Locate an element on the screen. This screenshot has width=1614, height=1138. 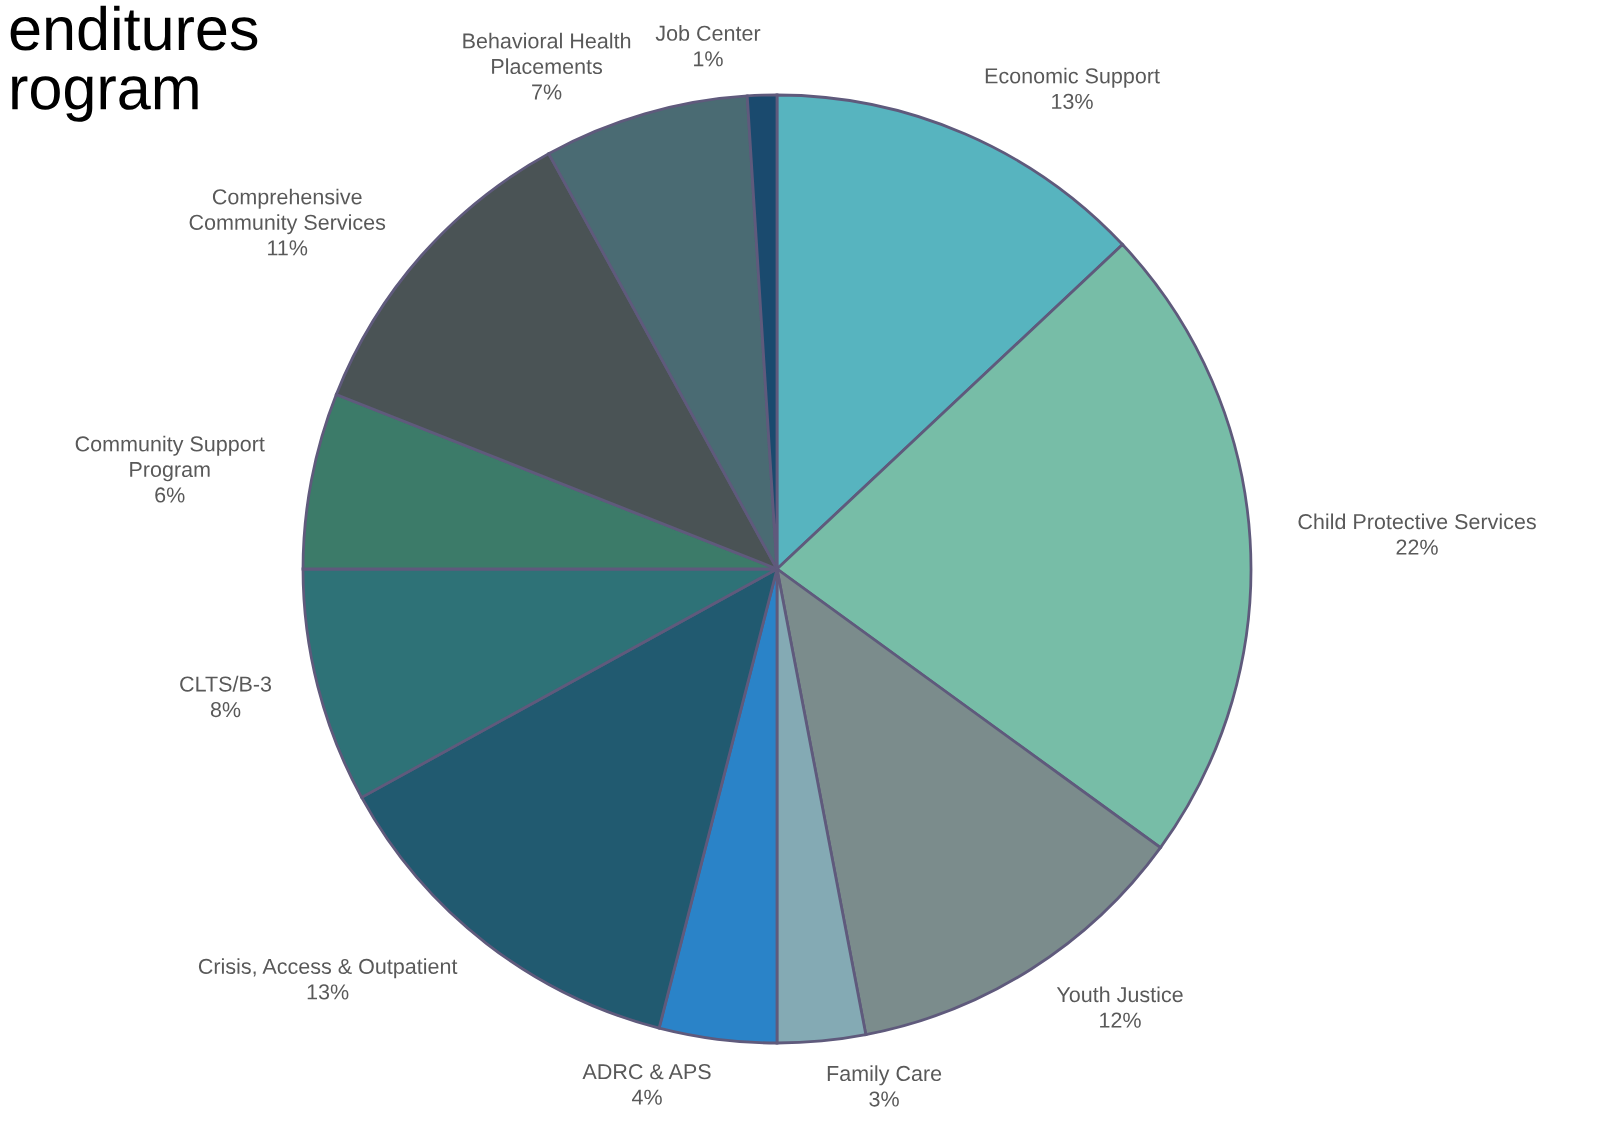
chart-title: enditures rogram is located at coordinates (134, 63).